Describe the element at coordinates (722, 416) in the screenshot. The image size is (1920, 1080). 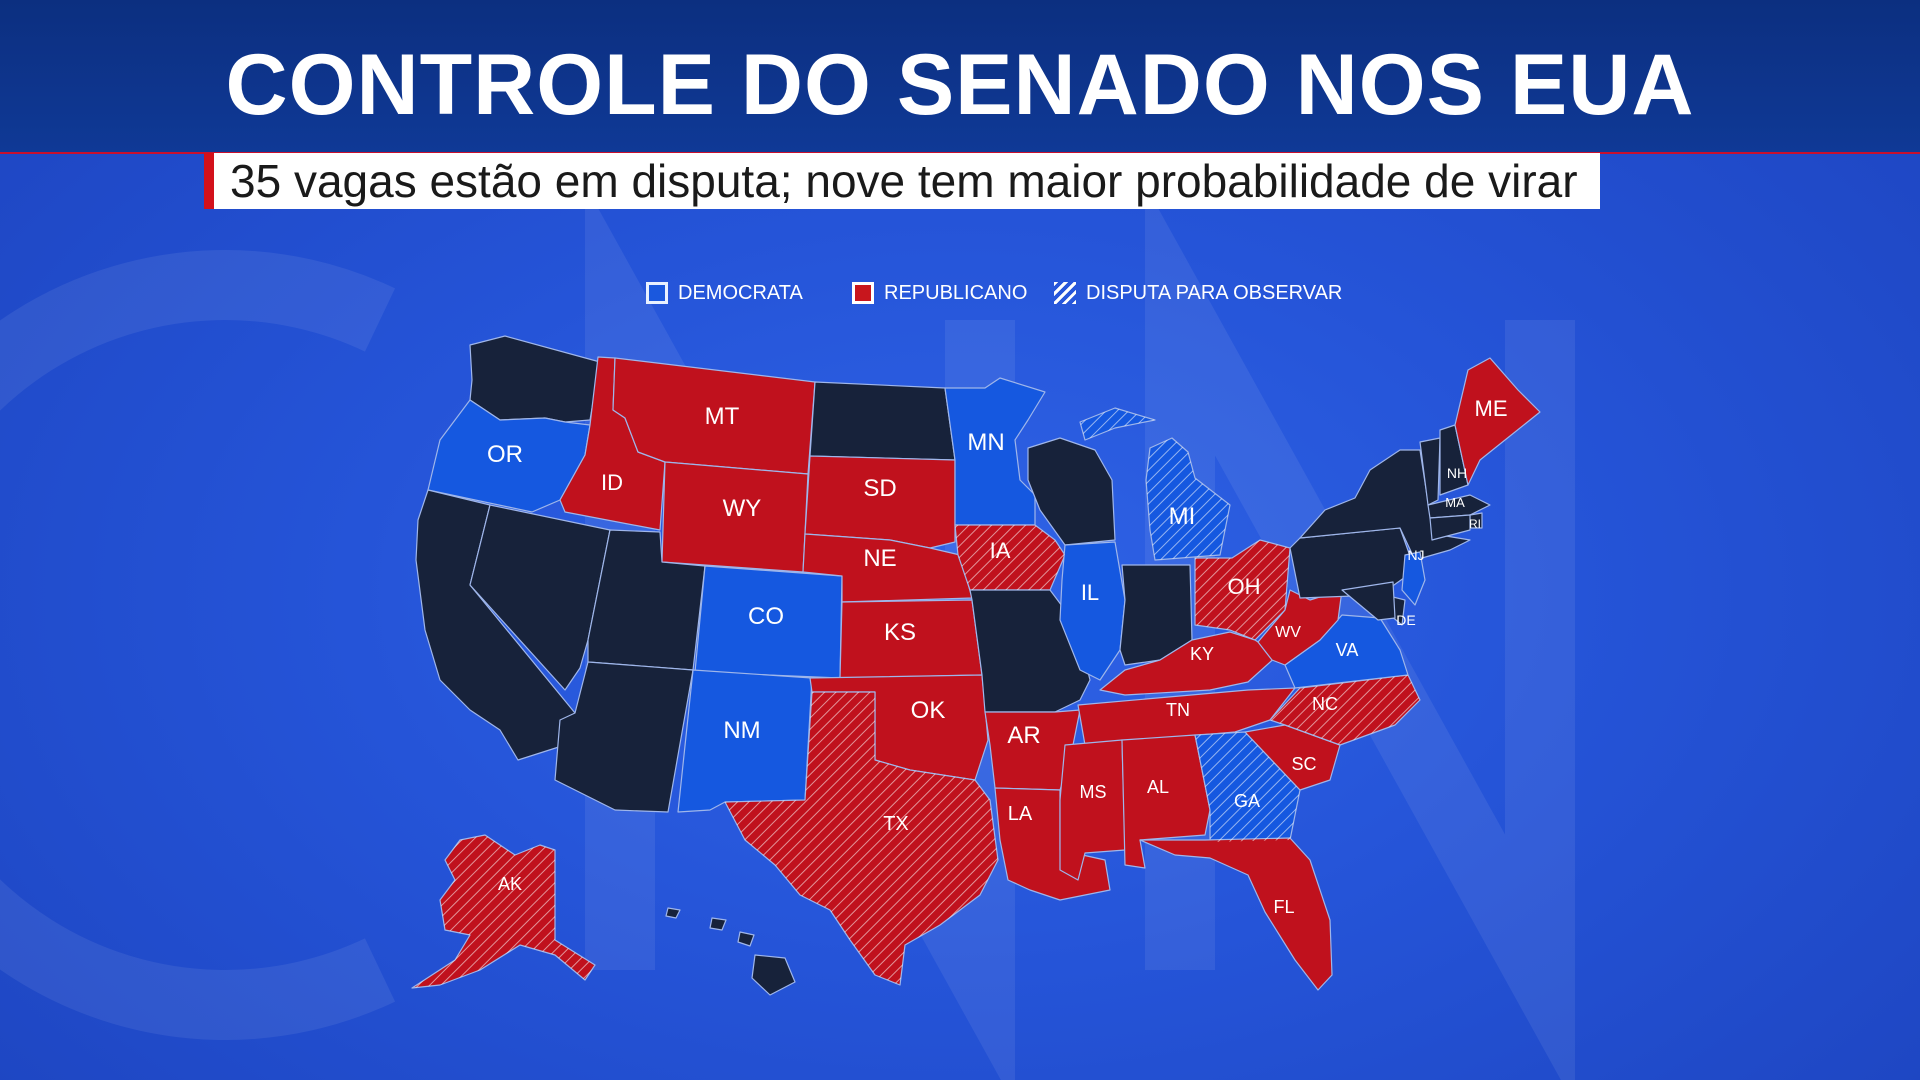
I see `state-label-mt: MT` at that location.